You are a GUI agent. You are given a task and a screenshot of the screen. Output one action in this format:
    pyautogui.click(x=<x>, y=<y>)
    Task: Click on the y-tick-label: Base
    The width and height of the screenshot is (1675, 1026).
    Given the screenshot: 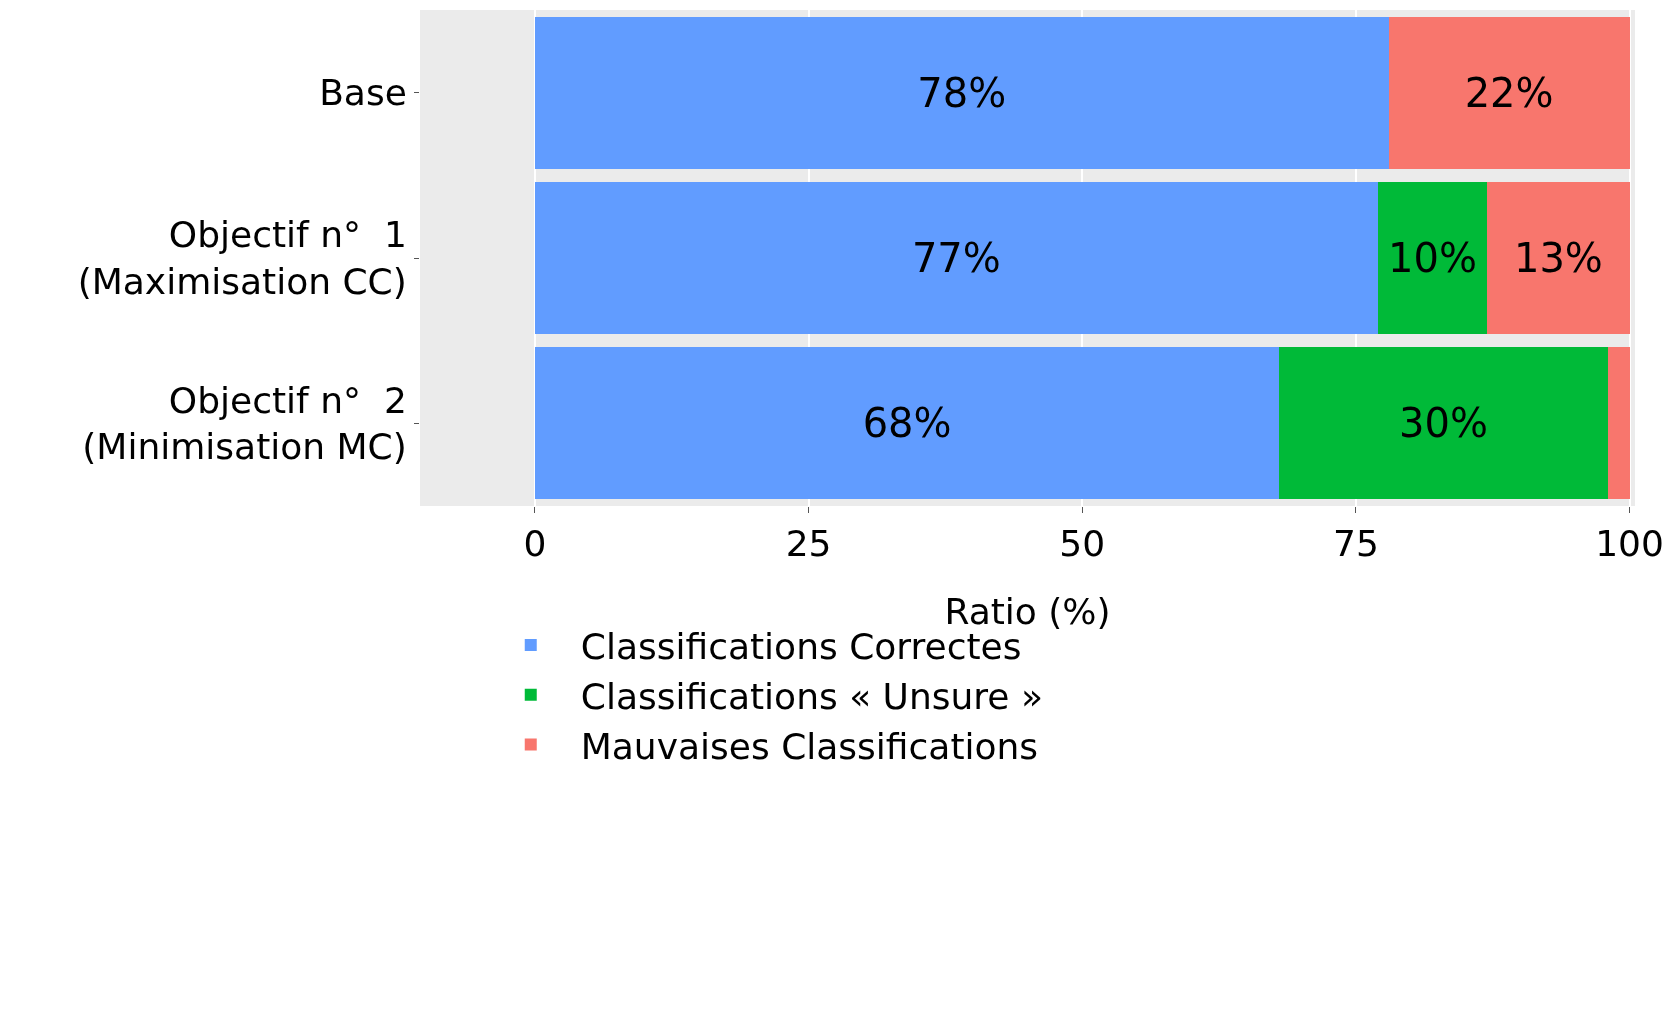 What is the action you would take?
    pyautogui.click(x=363, y=93)
    